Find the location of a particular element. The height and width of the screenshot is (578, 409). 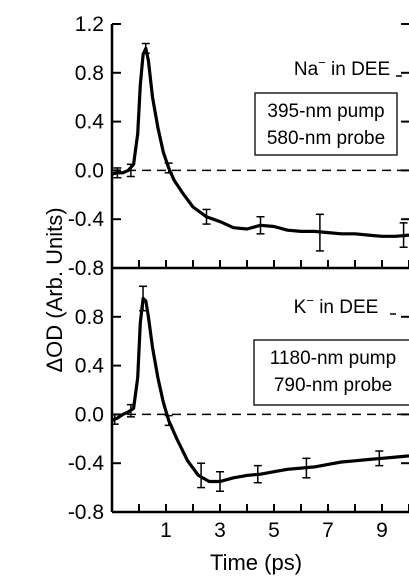

probe-label: 790-nm probe is located at coordinates (333, 385).